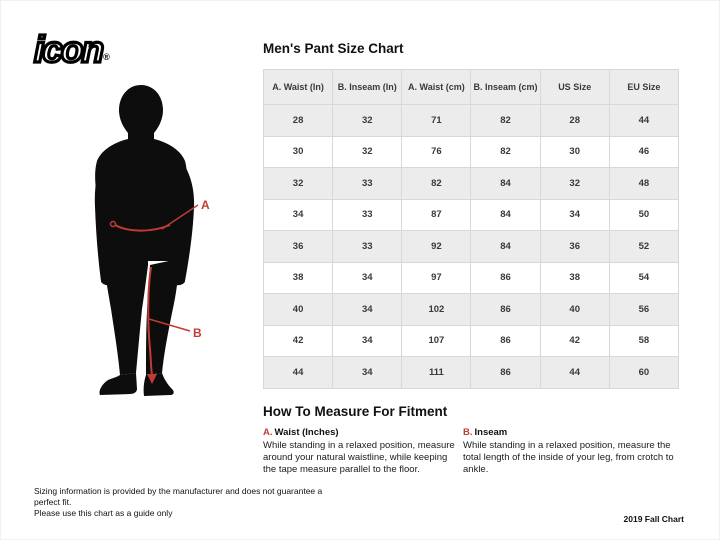 The width and height of the screenshot is (720, 540). What do you see at coordinates (144, 240) in the screenshot?
I see `male-silhouette` at bounding box center [144, 240].